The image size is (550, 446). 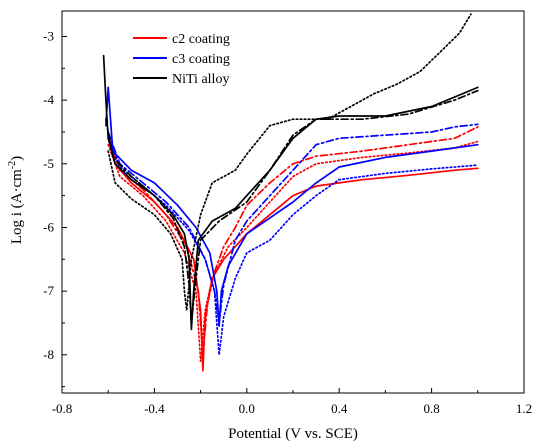 What do you see at coordinates (12, 165) in the screenshot?
I see `y-axis-label-superscript: -2` at bounding box center [12, 165].